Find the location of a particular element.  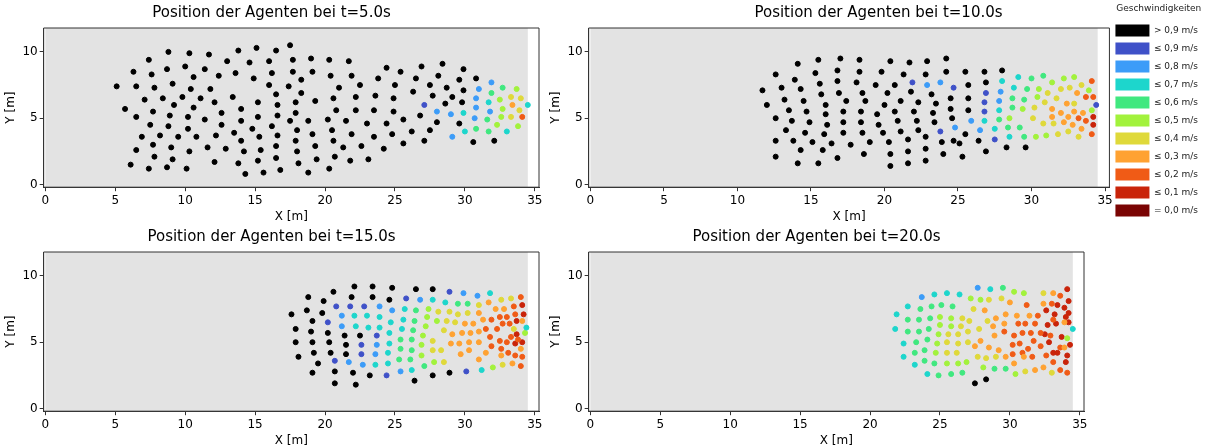

chart-title: Position der Agenten bei t=20.0s is located at coordinates (816, 235).